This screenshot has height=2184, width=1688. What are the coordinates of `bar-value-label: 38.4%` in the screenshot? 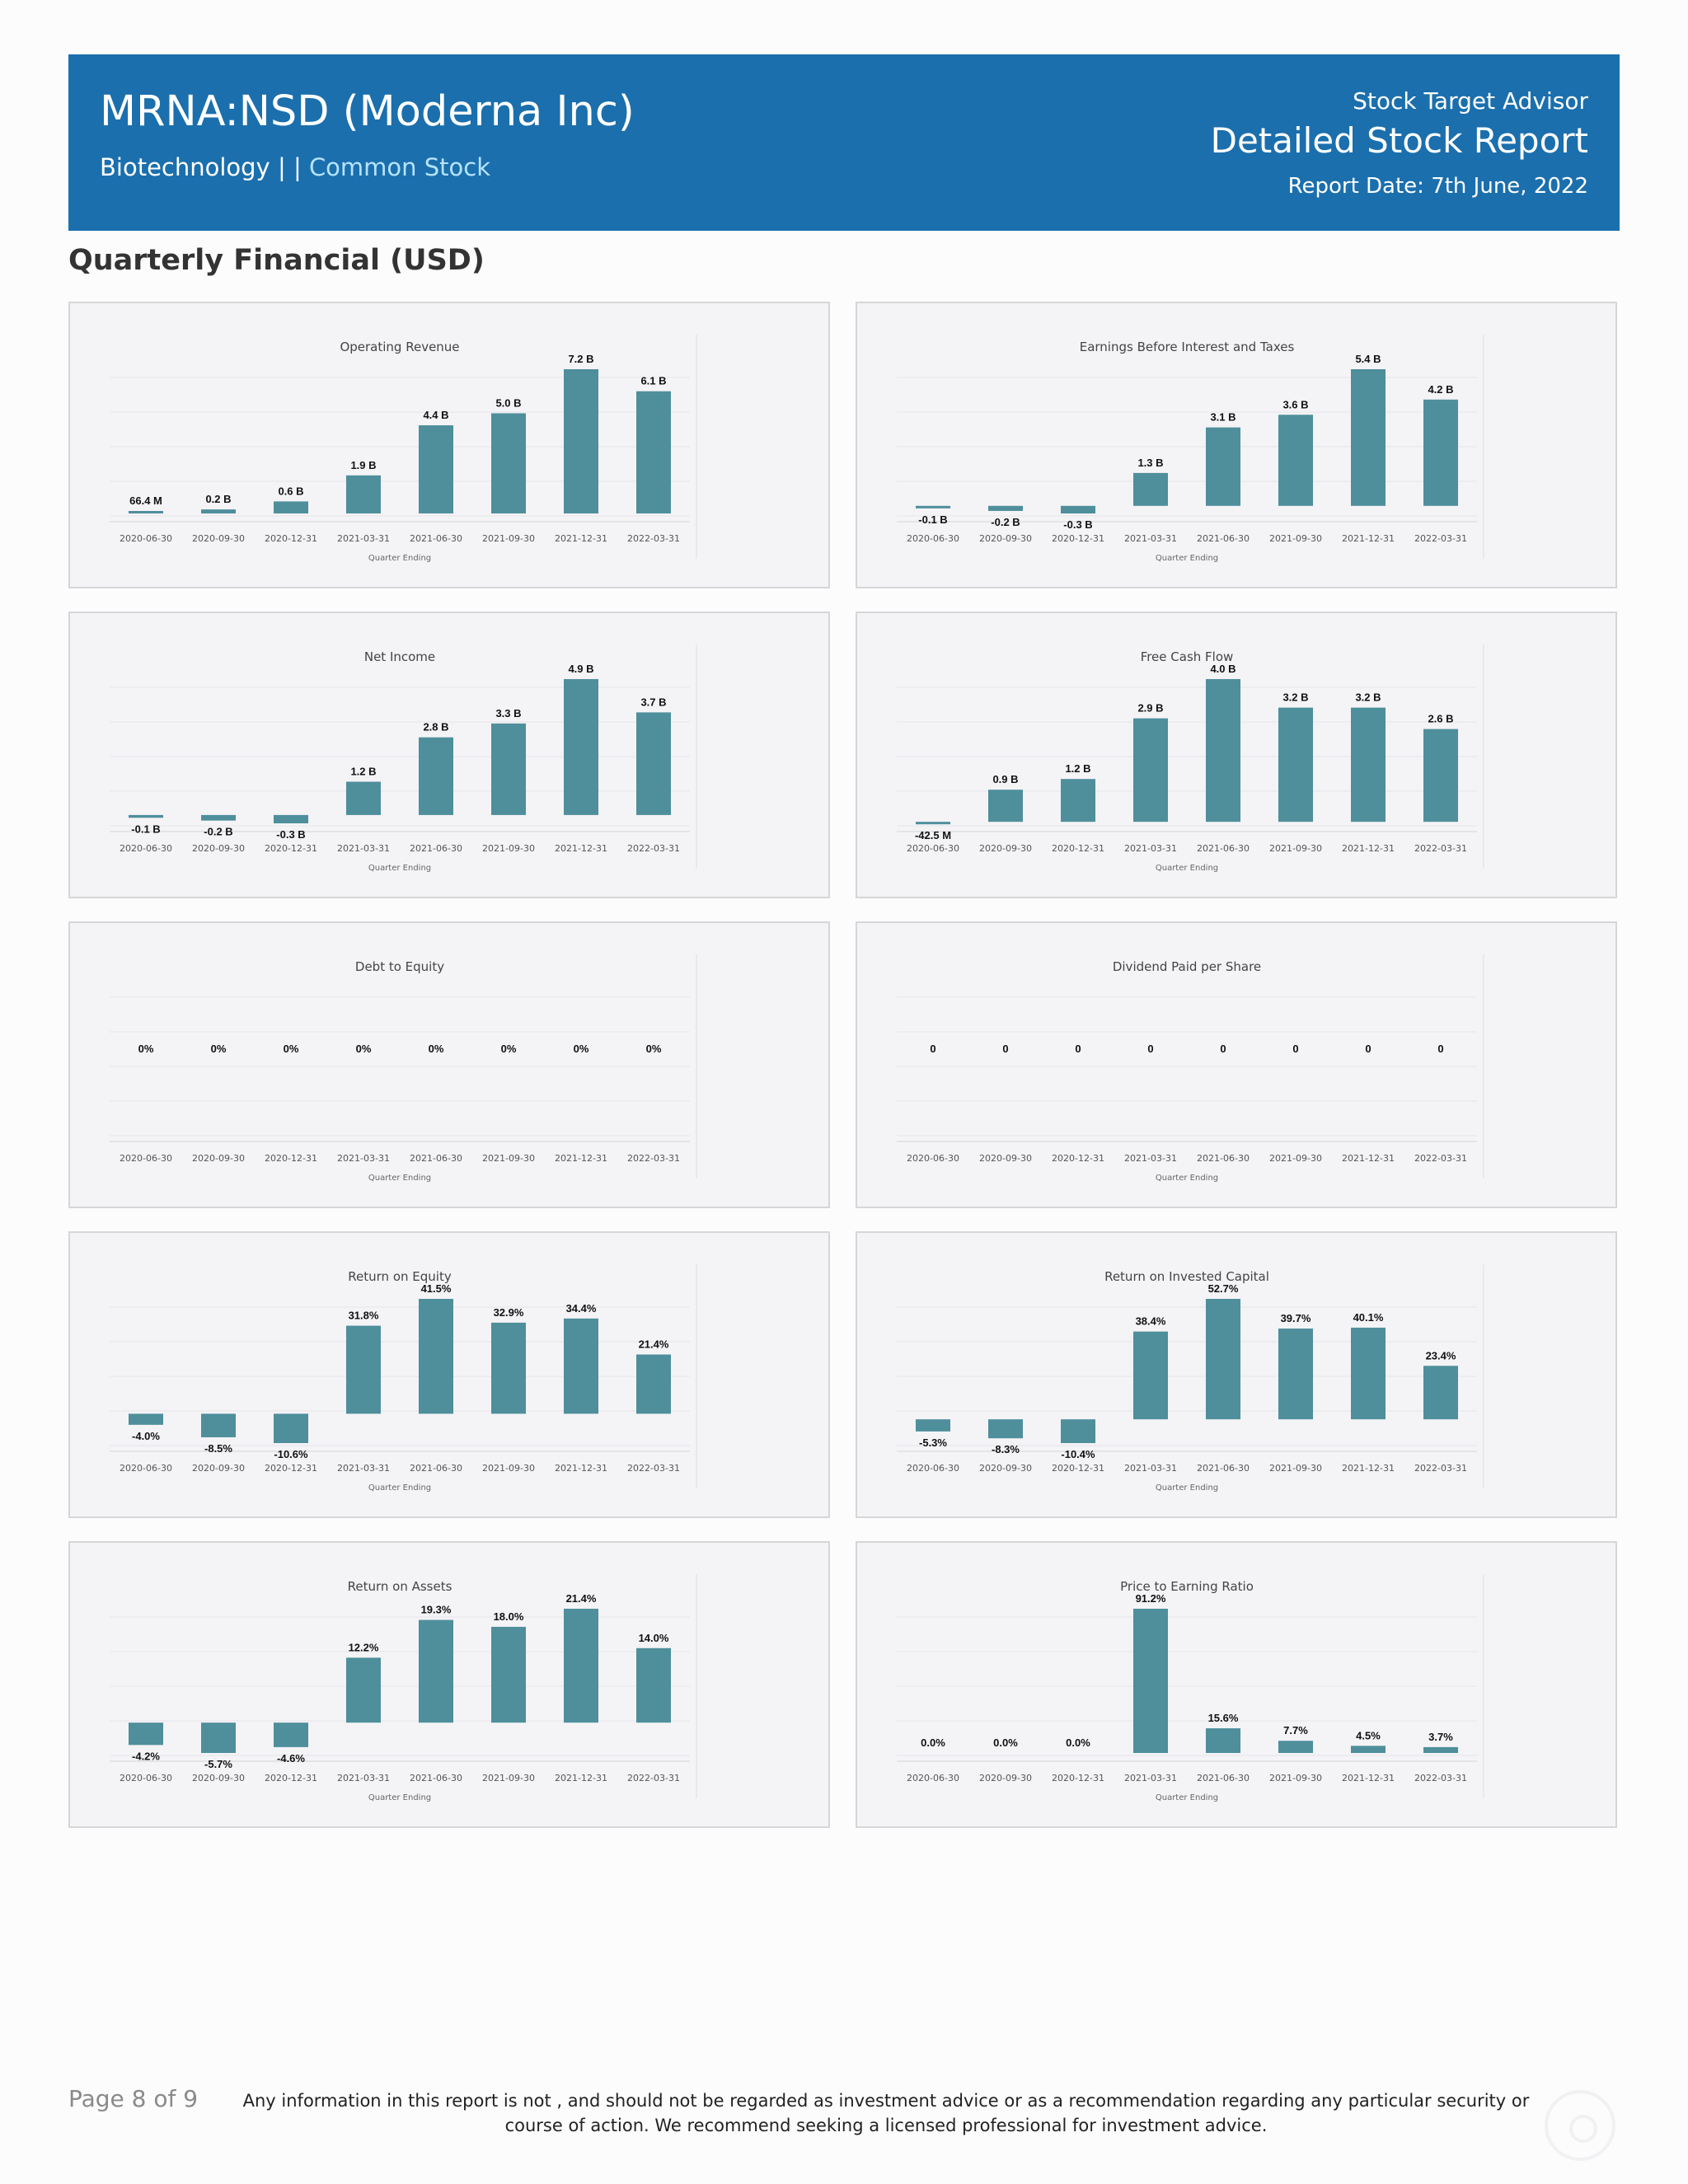 It's located at (1151, 1321).